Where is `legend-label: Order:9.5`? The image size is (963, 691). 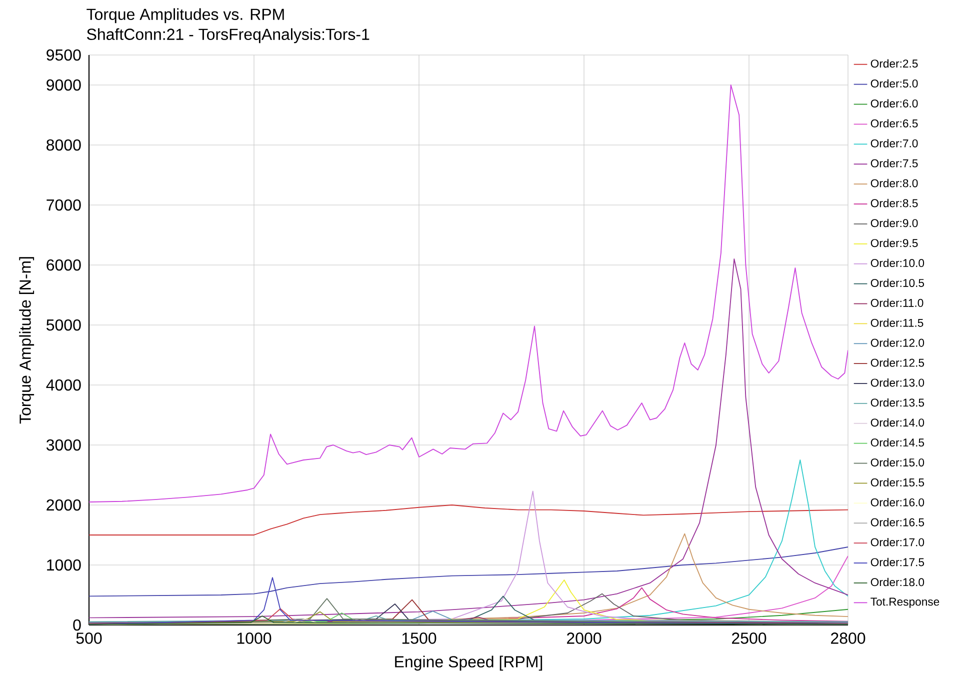
legend-label: Order:9.5 is located at coordinates (894, 243).